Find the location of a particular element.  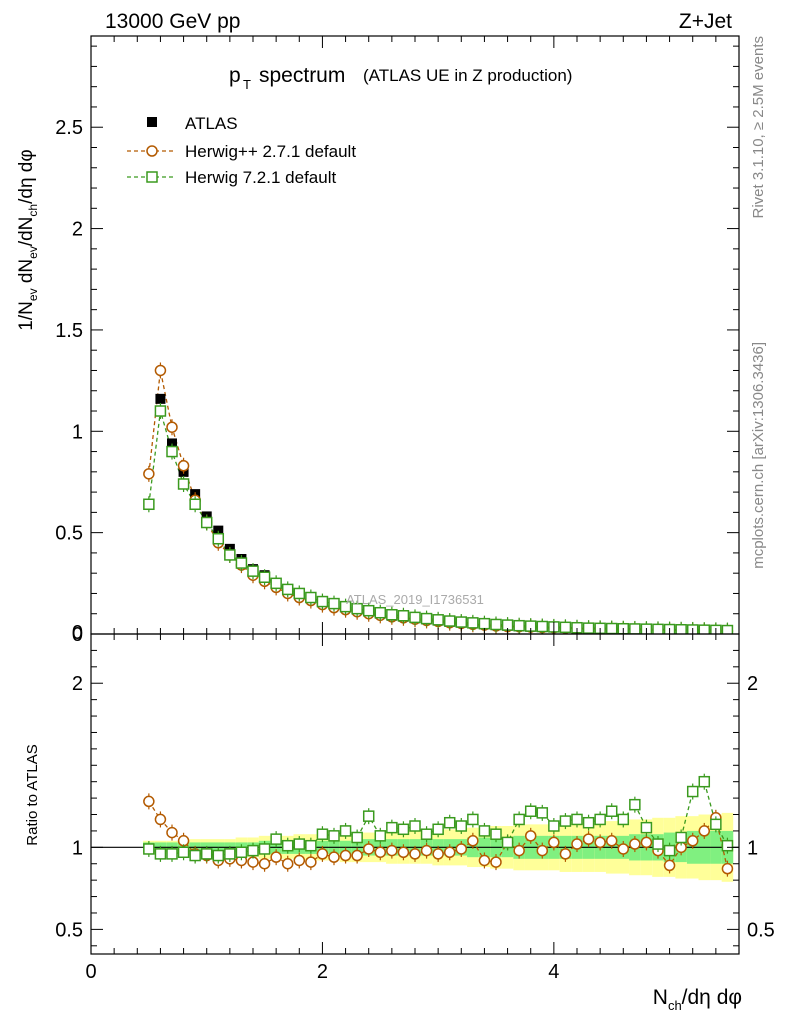

ratio-plot-data is located at coordinates (415, 827).